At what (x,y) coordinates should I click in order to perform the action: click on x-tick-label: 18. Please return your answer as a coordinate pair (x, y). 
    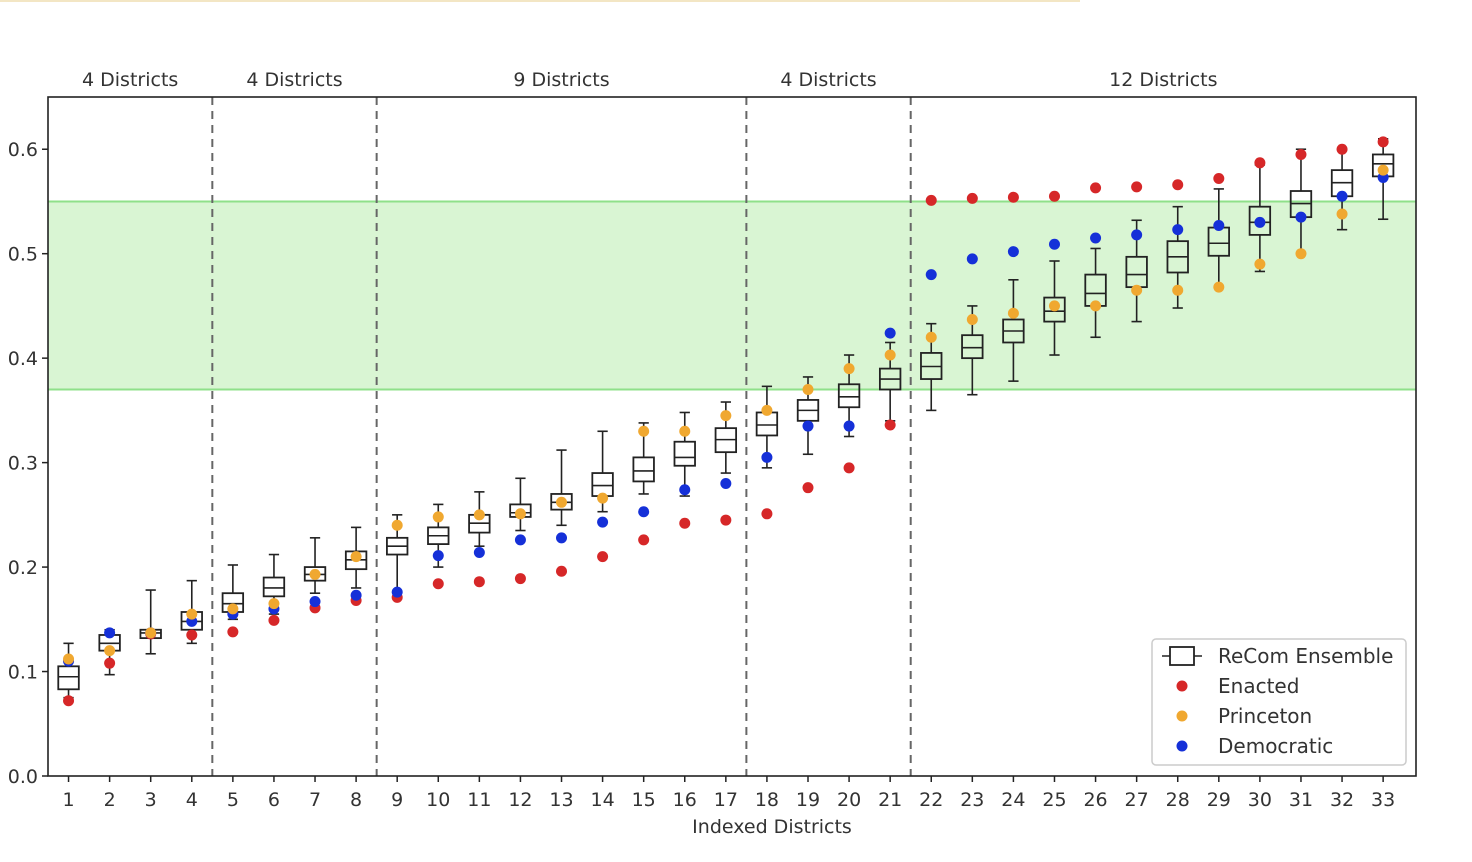
    Looking at the image, I should click on (767, 800).